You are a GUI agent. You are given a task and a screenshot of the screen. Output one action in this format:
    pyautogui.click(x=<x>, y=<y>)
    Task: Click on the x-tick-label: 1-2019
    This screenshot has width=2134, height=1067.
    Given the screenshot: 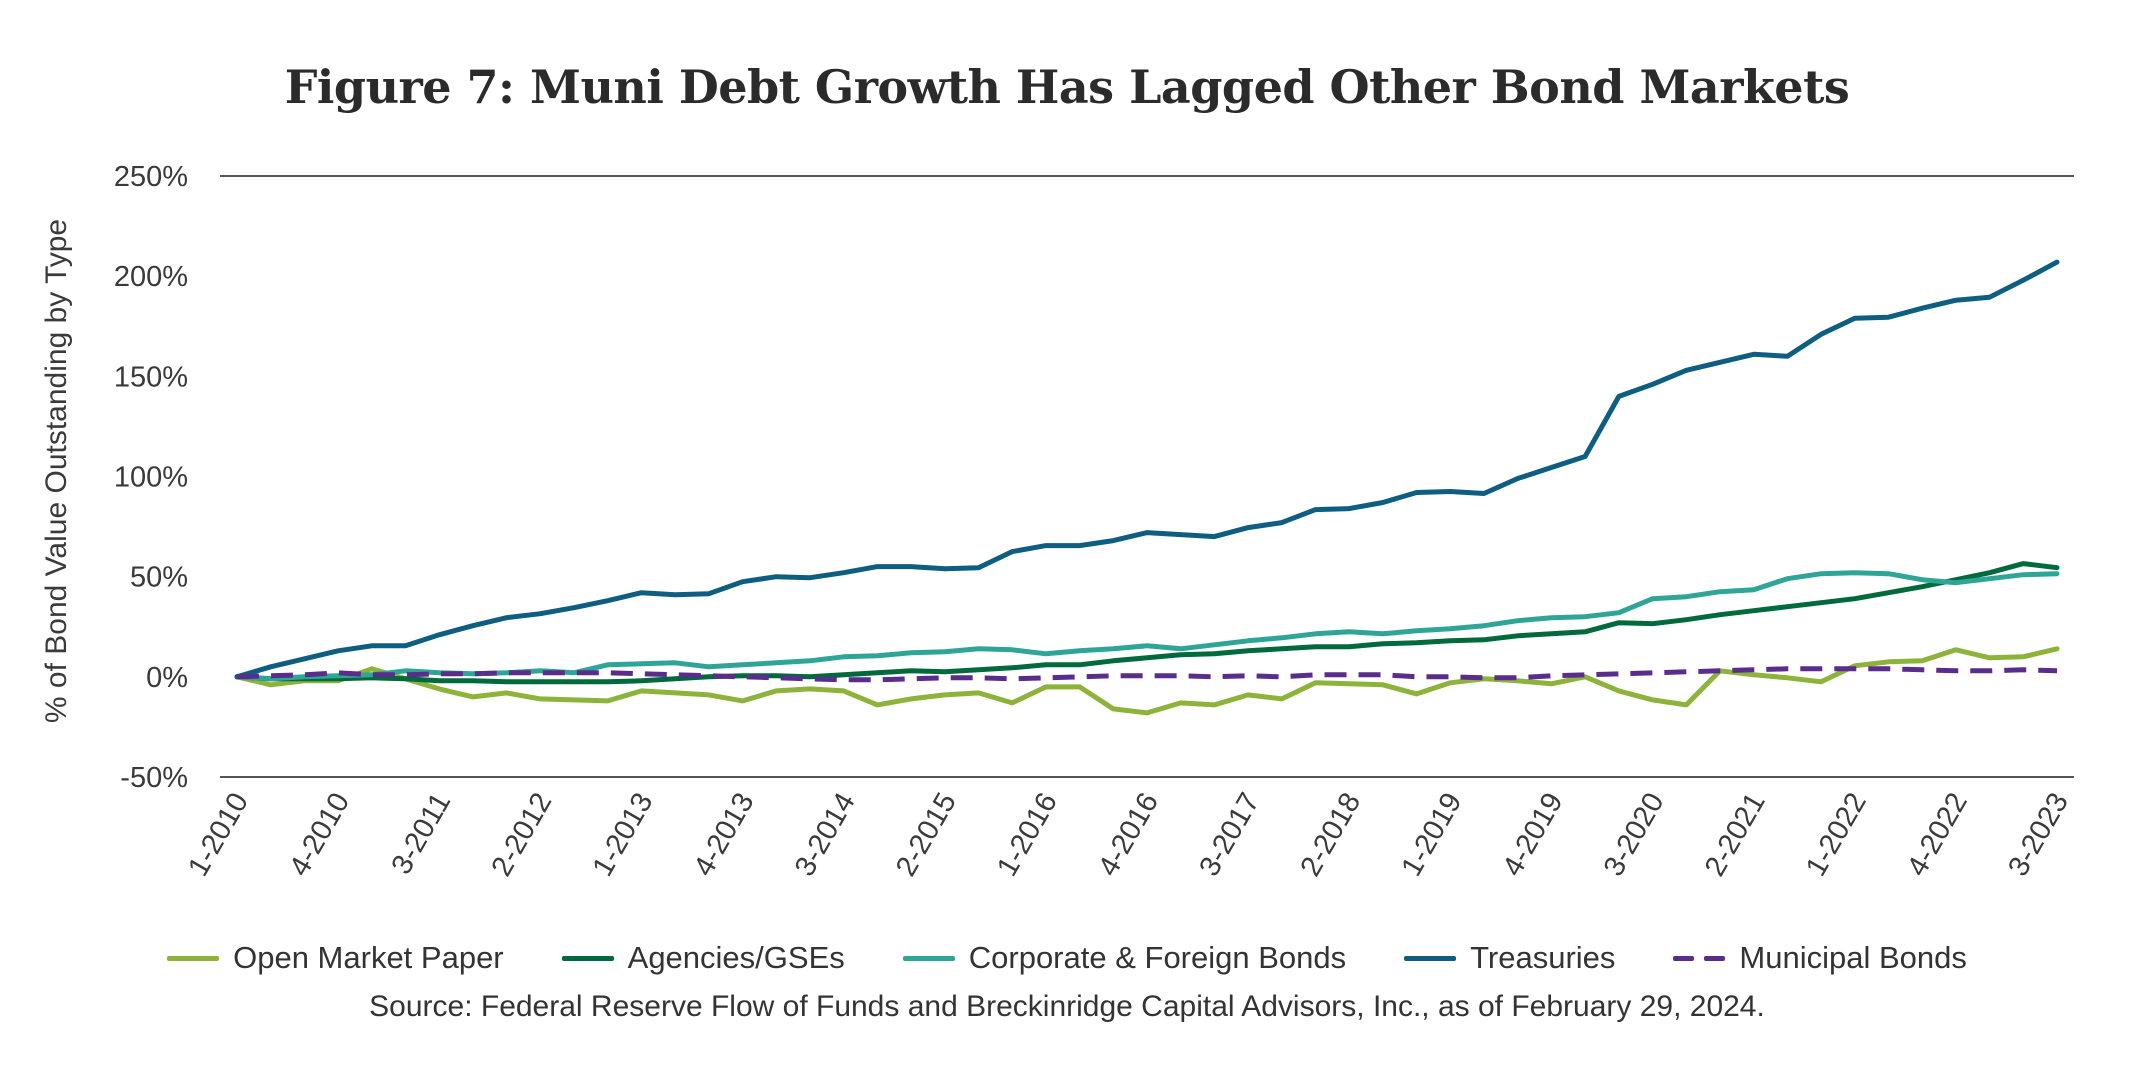 What is the action you would take?
    pyautogui.click(x=1432, y=835)
    